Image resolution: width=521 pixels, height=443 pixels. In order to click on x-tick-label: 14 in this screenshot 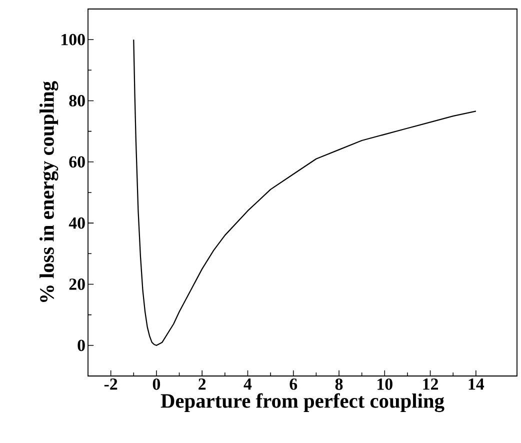, I will do `click(476, 384)`.